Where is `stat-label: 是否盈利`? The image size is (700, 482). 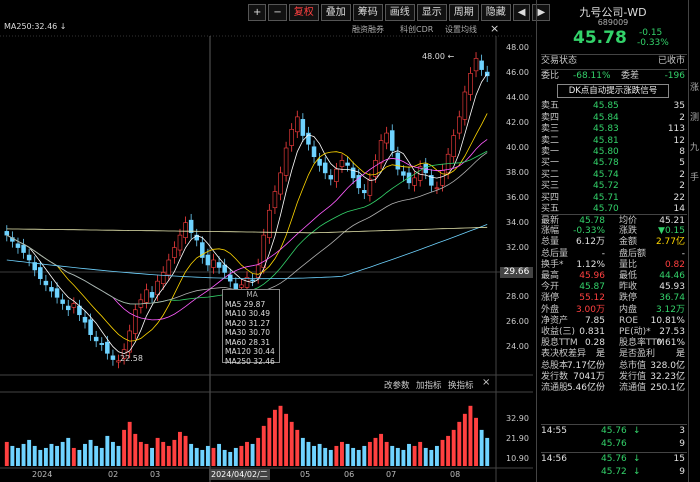
stat-label: 是否盈利 is located at coordinates (637, 354).